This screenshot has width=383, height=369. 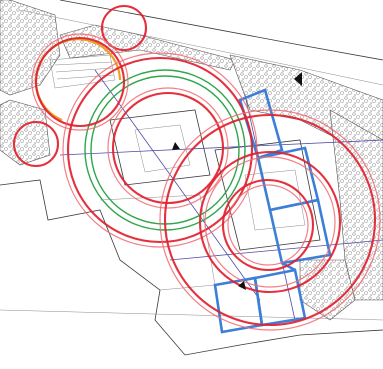 What do you see at coordinates (82, 71) in the screenshot?
I see `stair-lines` at bounding box center [82, 71].